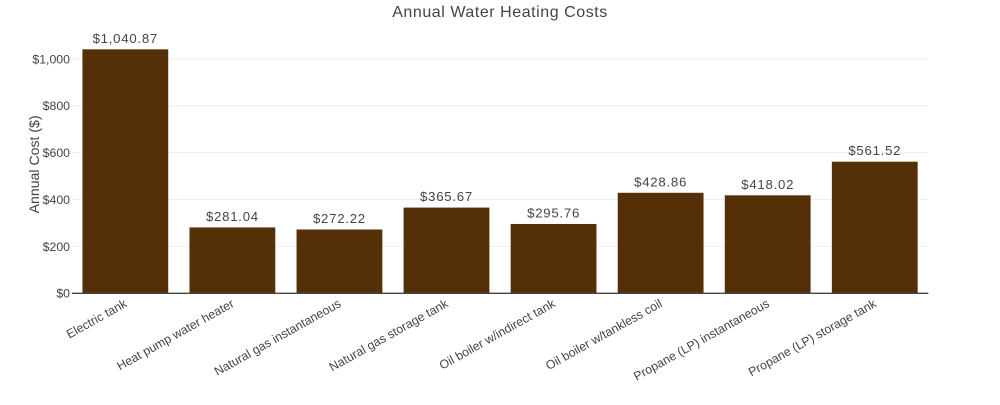 The width and height of the screenshot is (1000, 405). What do you see at coordinates (232, 216) in the screenshot?
I see `svg-text: $281.04` at bounding box center [232, 216].